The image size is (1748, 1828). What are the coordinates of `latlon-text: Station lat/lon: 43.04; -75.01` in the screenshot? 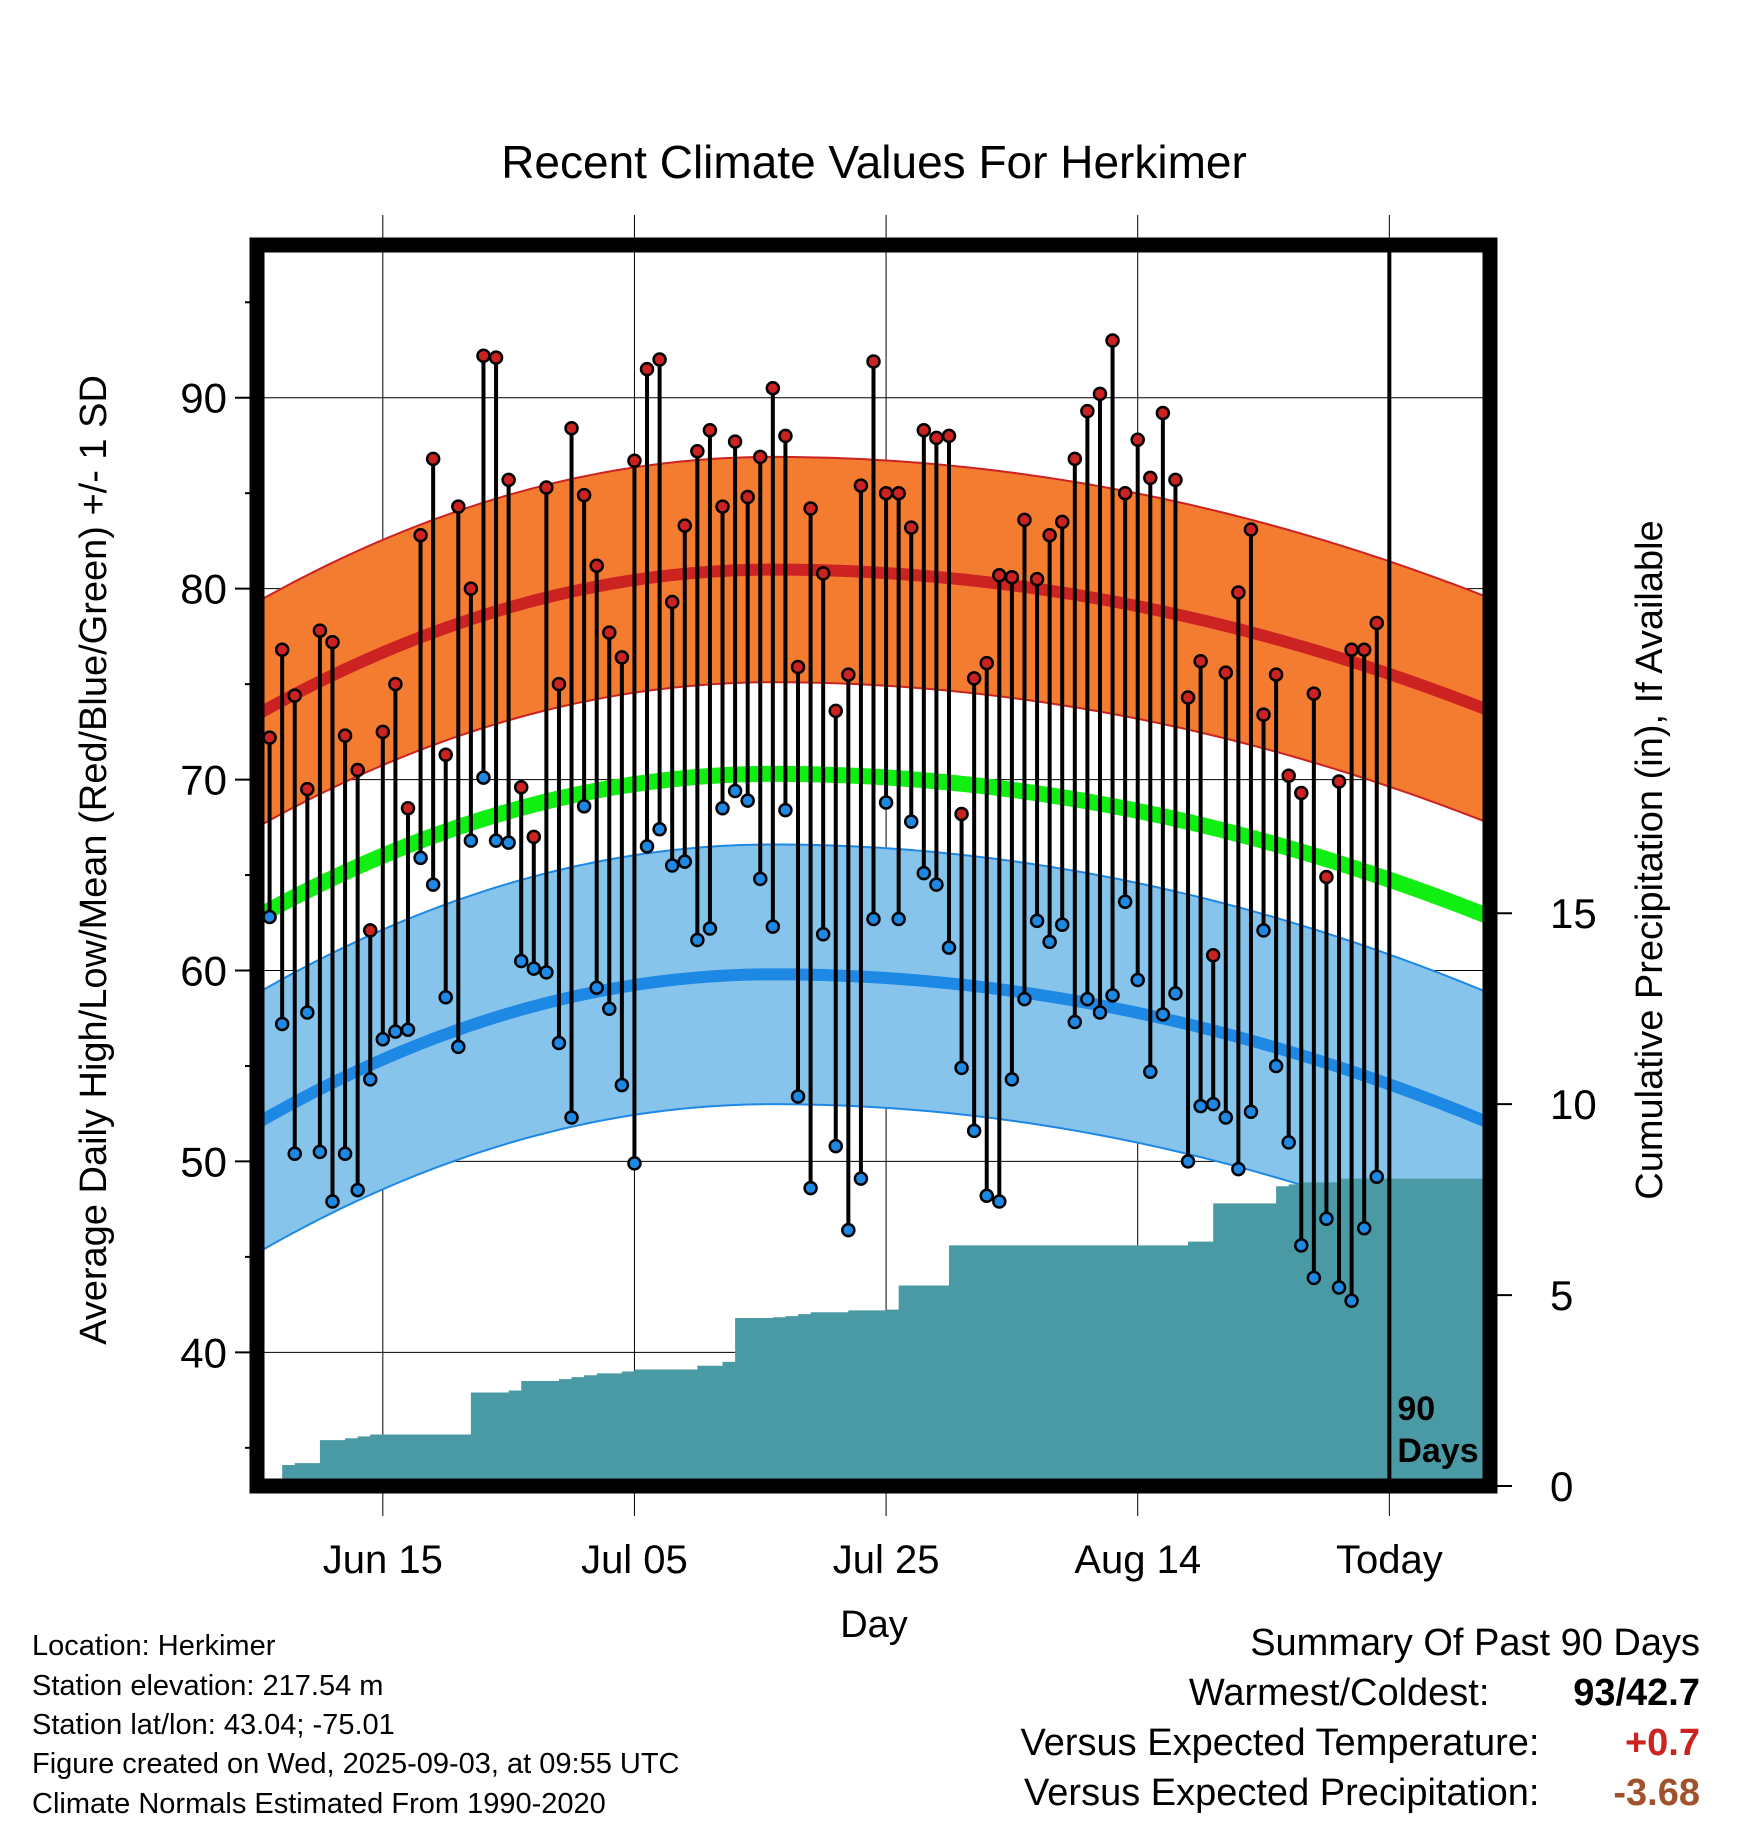 It's located at (213, 1725).